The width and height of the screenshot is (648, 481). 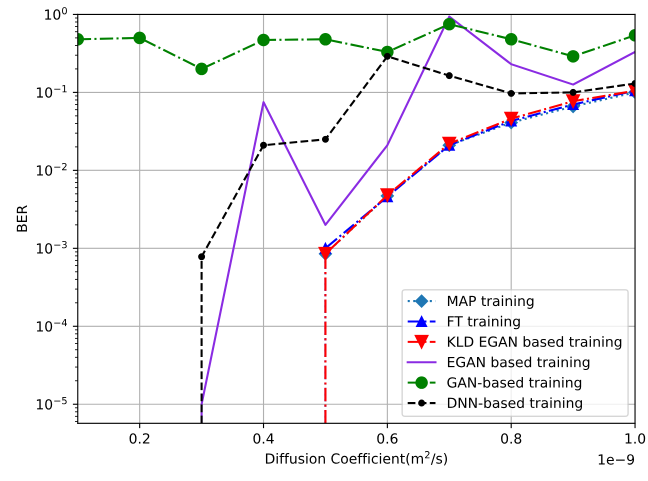 What do you see at coordinates (491, 302) in the screenshot?
I see `legend-label: MAP training` at bounding box center [491, 302].